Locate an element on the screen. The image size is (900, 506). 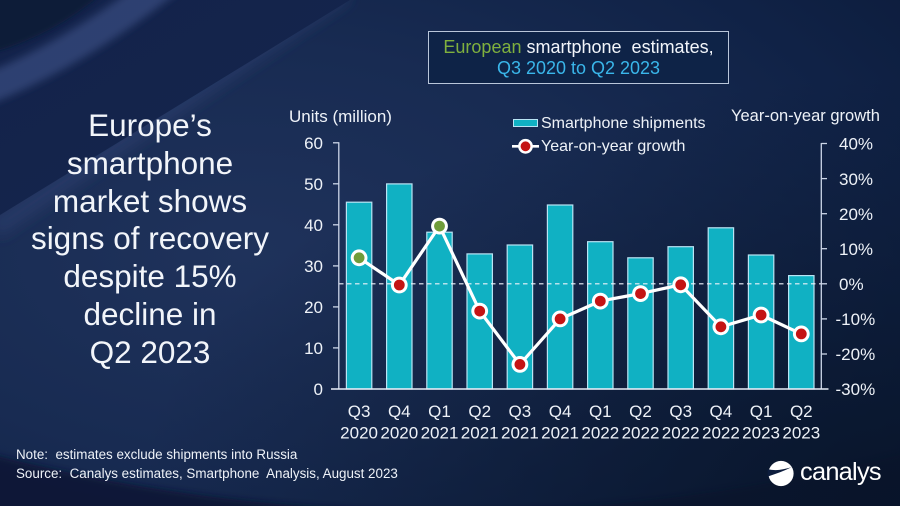
svg-text: 30% is located at coordinates (856, 179).